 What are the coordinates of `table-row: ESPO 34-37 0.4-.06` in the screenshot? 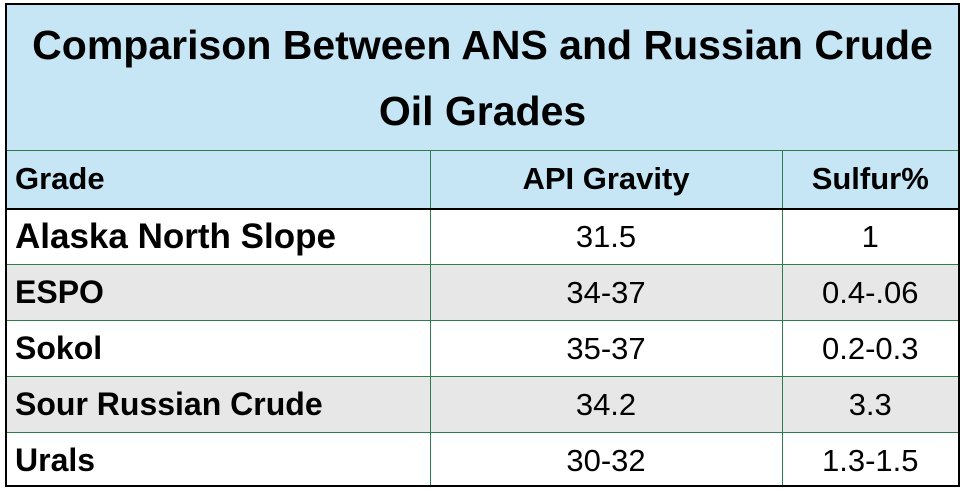 It's located at (482, 292).